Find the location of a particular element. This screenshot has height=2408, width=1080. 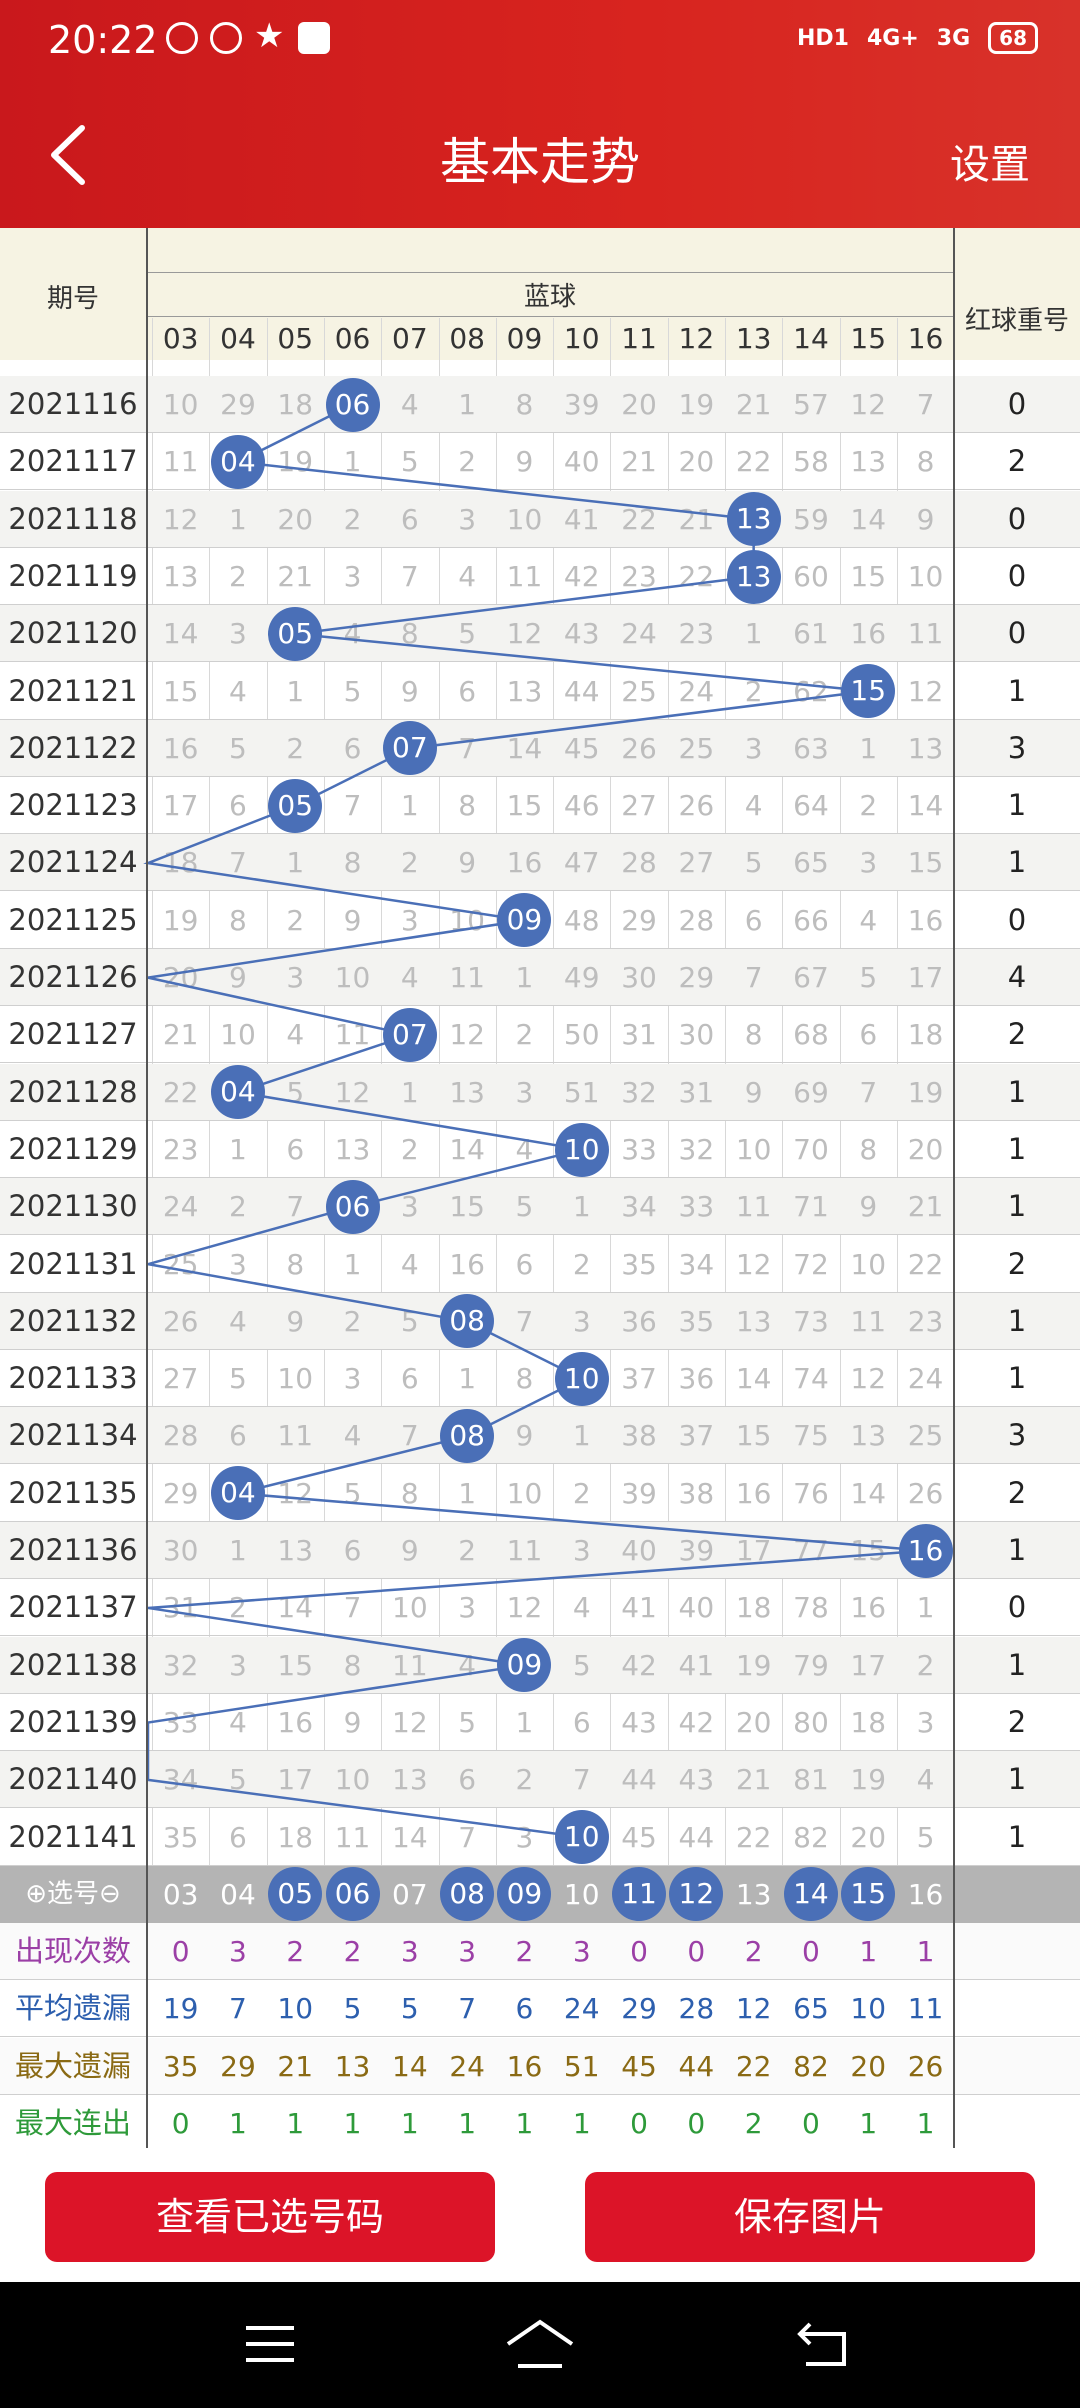

issue-number: 2021124 is located at coordinates (73, 862).